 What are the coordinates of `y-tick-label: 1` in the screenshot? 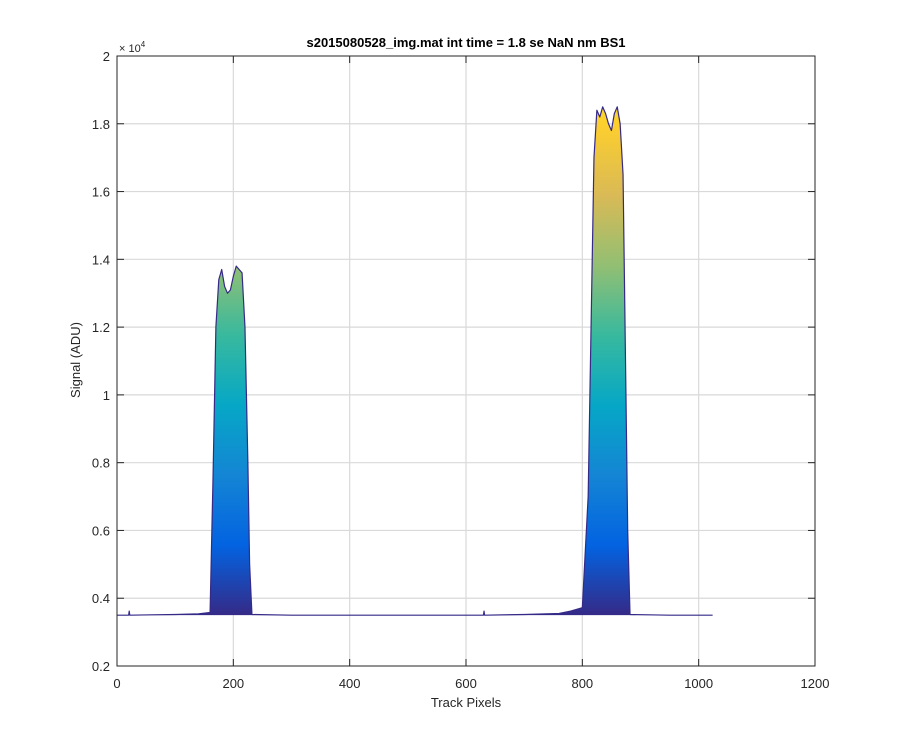 It's located at (106, 395).